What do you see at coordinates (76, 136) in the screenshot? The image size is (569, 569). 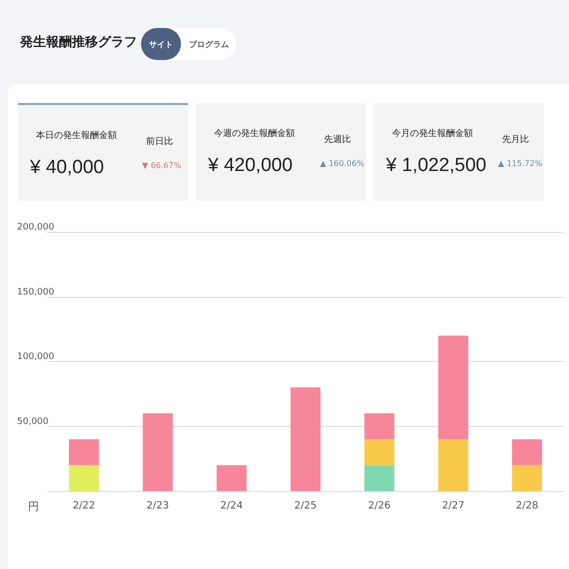 I see `text: 本日の発生報酬金額` at bounding box center [76, 136].